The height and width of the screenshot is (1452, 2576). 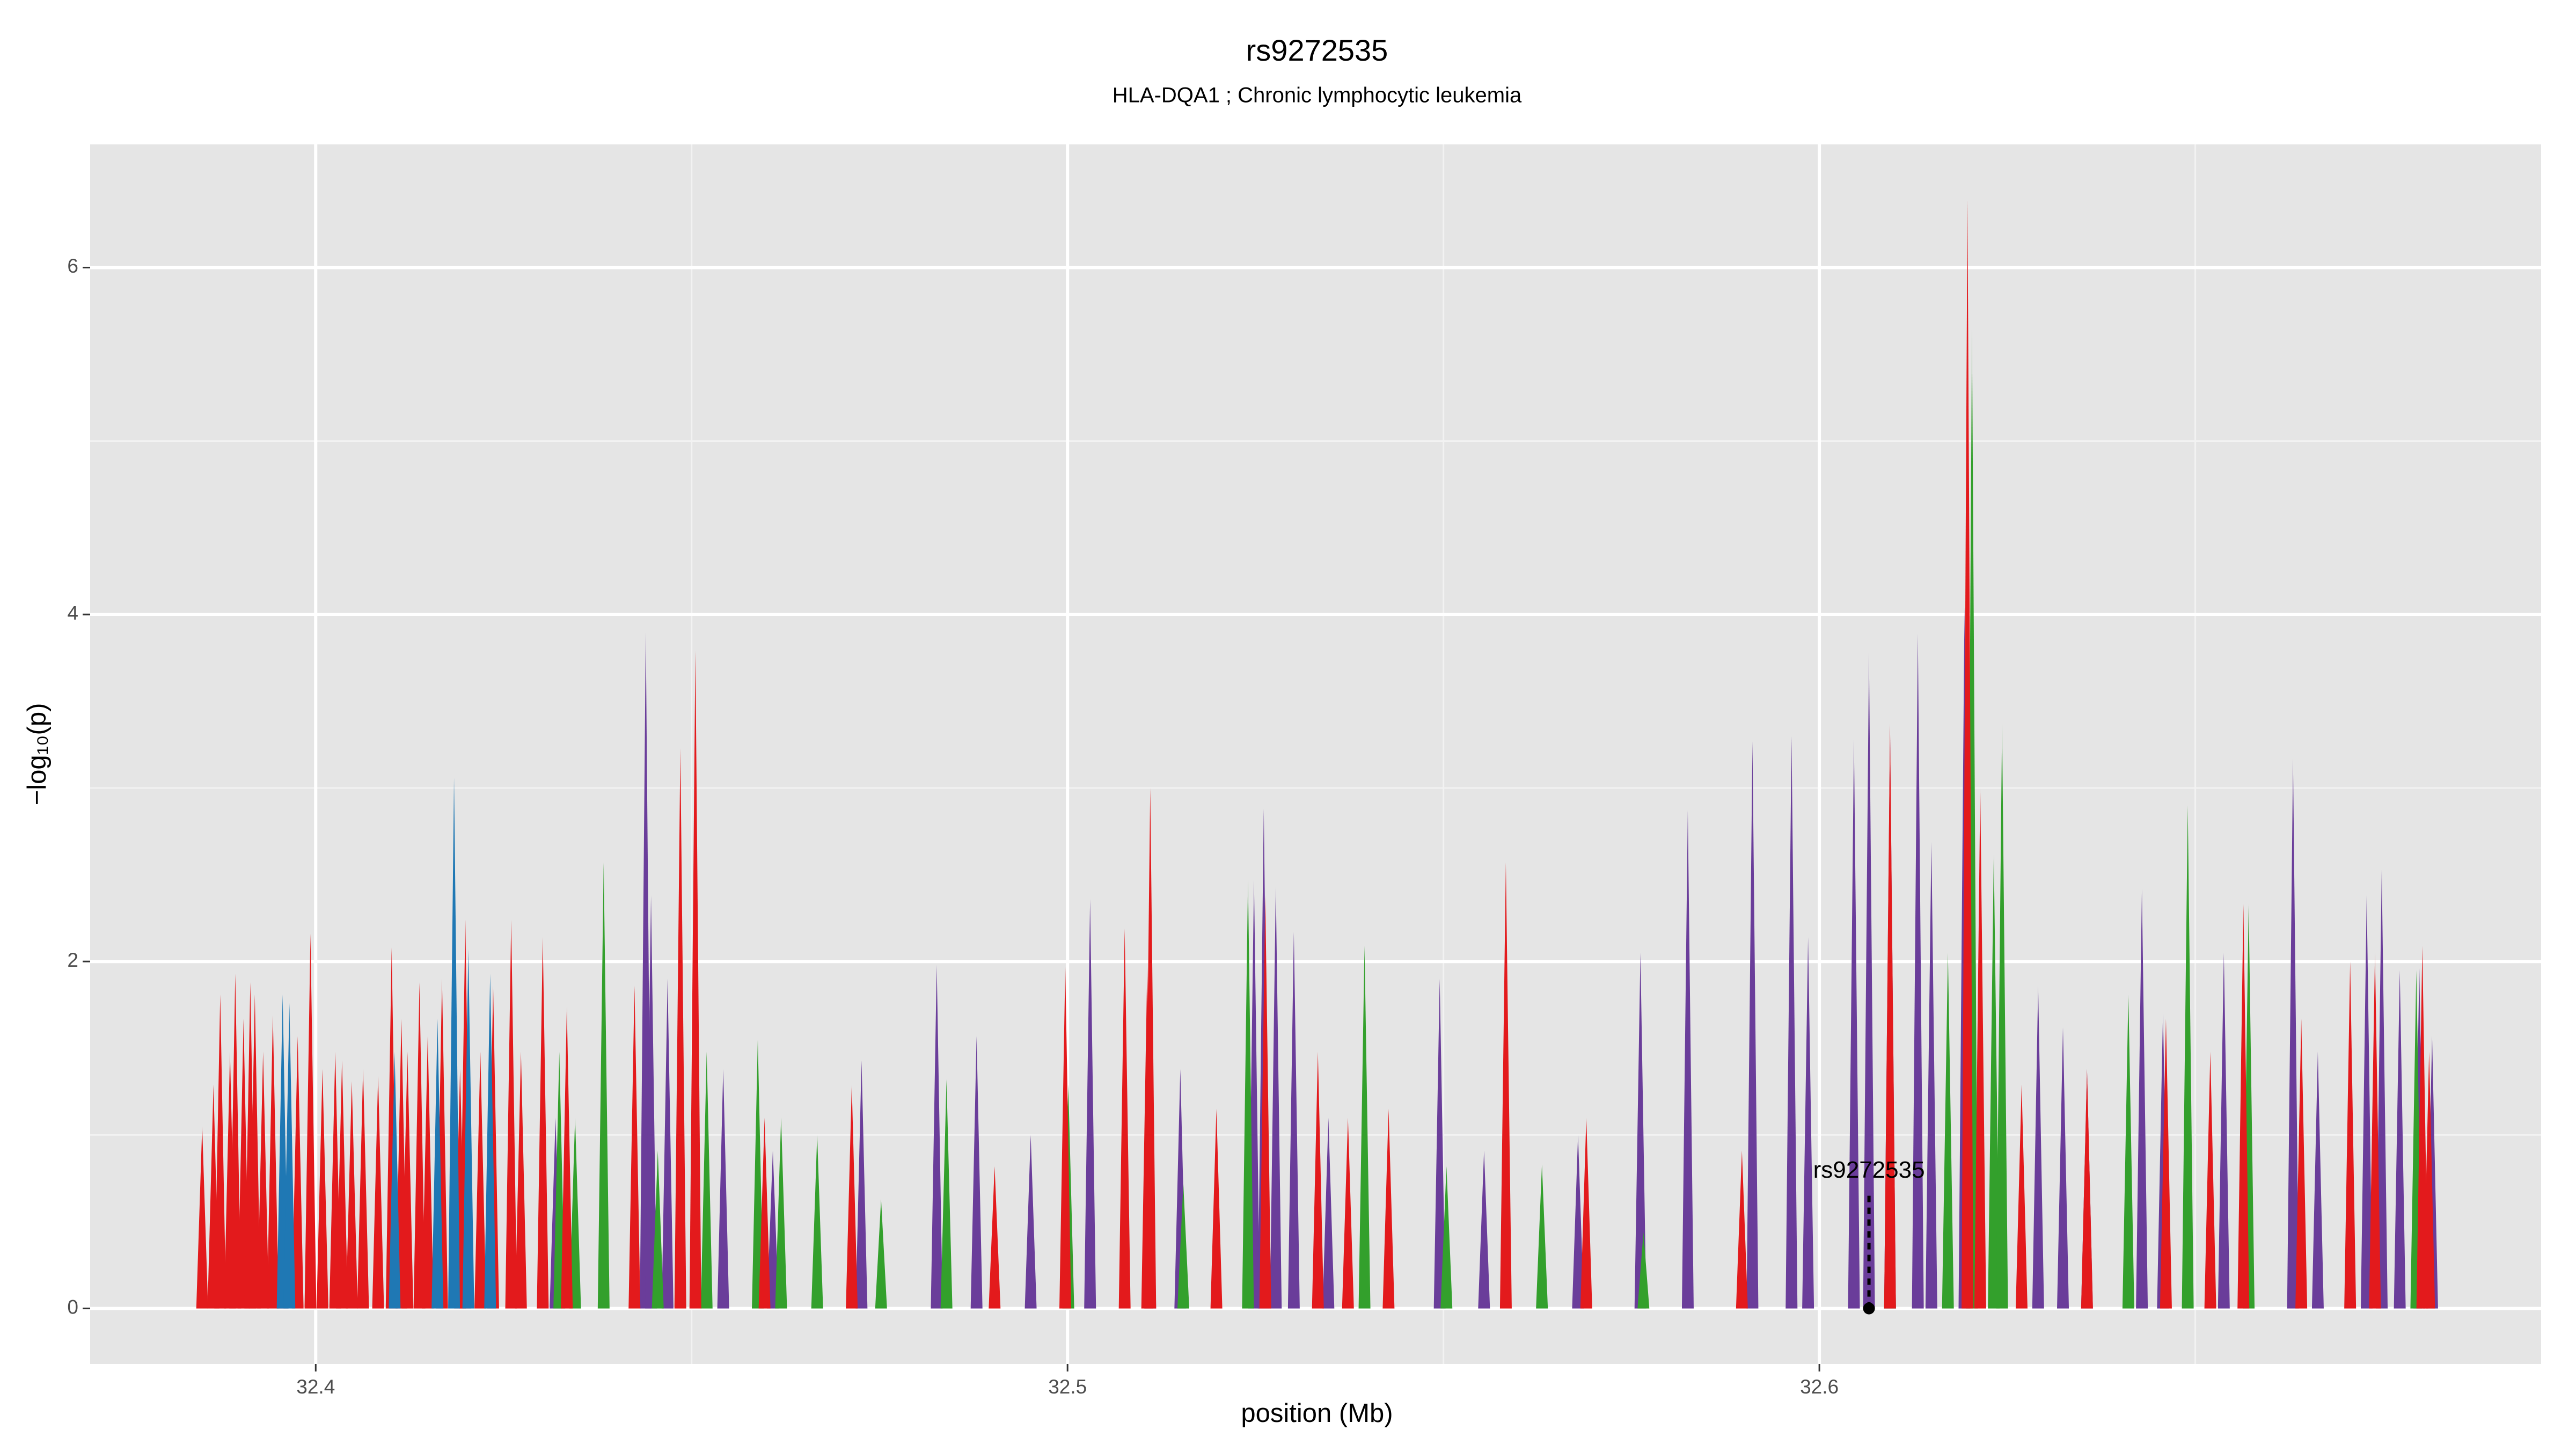 What do you see at coordinates (72, 266) in the screenshot?
I see `y-tick-label: 6` at bounding box center [72, 266].